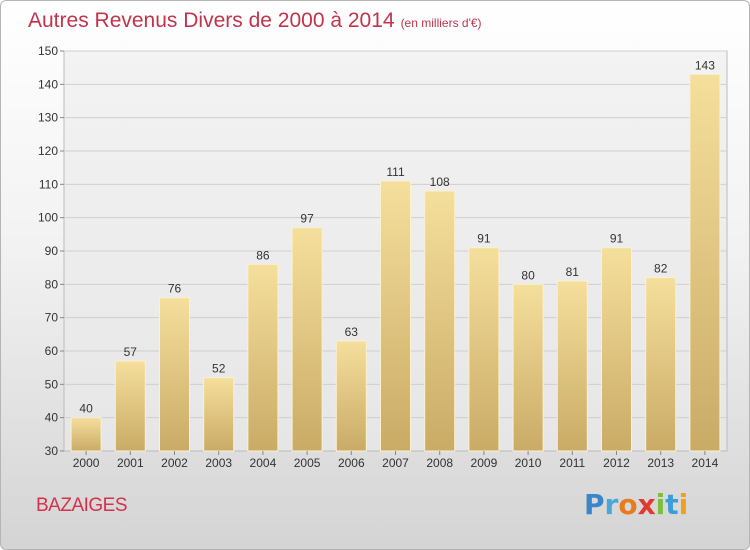  I want to click on bar-value-label: 143, so click(705, 65).